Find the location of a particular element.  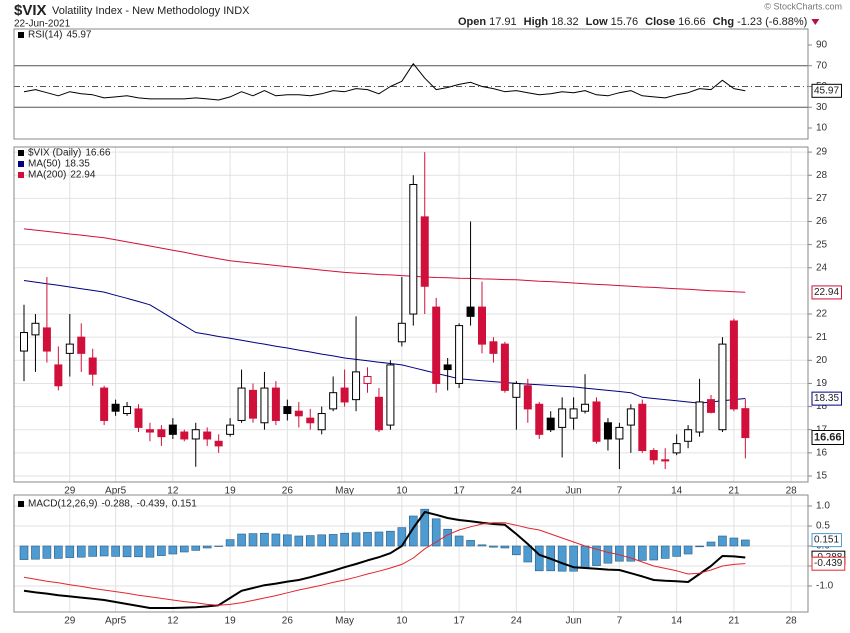

x-tick-label: 12 is located at coordinates (173, 621).